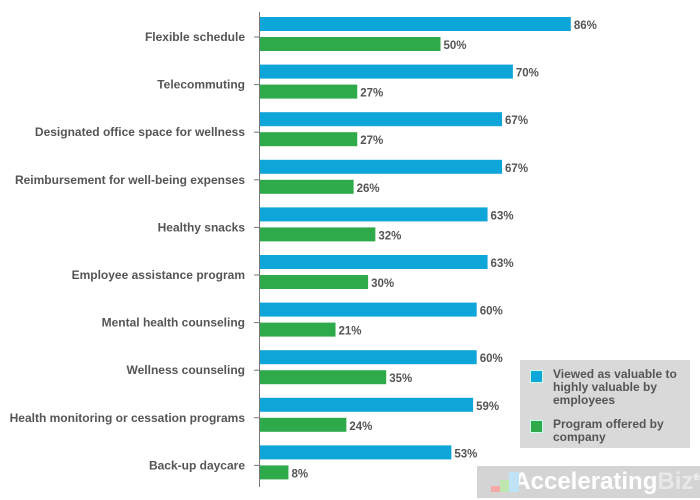 The height and width of the screenshot is (500, 700). Describe the element at coordinates (585, 26) in the screenshot. I see `data-label: 86%` at that location.